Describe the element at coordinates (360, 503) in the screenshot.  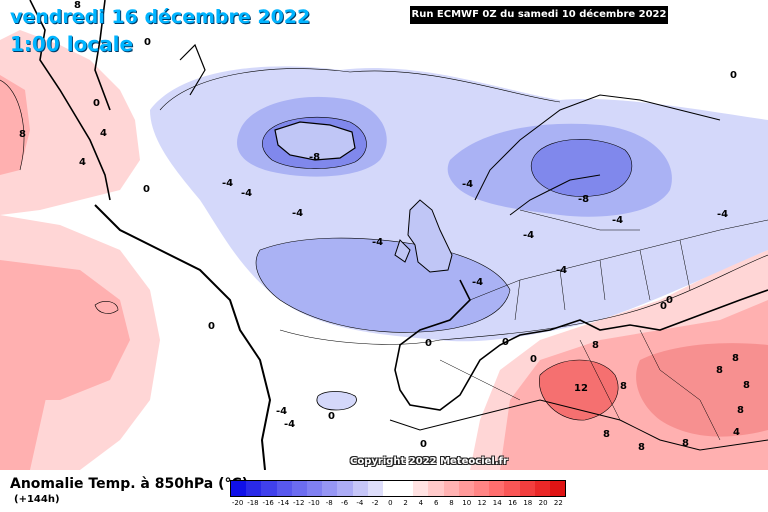
I see `color-scale-tick-label: -4` at that location.